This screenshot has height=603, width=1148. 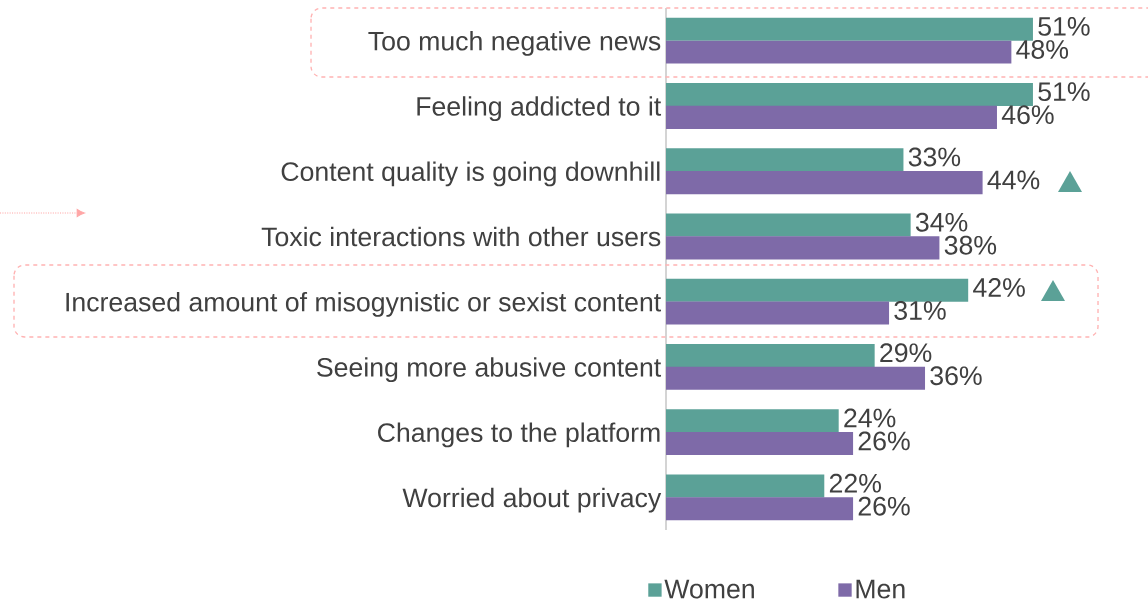 I want to click on y-tick-label: Content quality is going downhill, so click(x=470, y=174).